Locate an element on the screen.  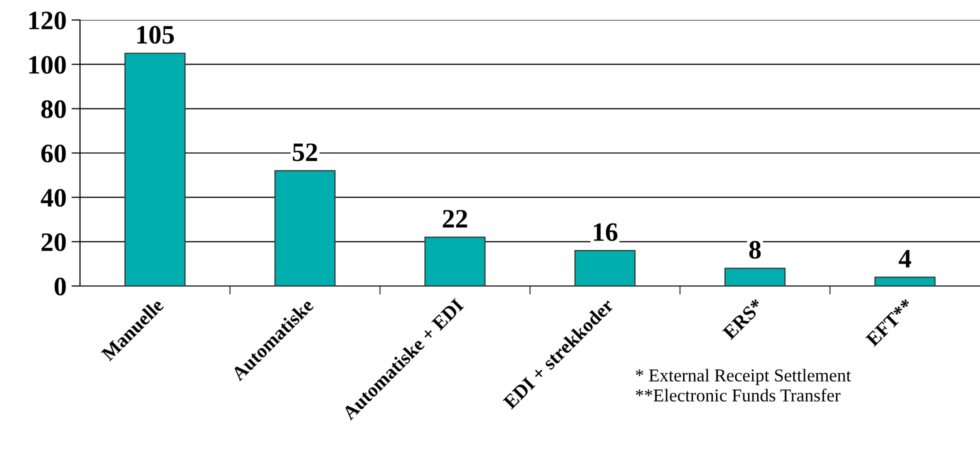
y-tick-label: 20 is located at coordinates (54, 242).